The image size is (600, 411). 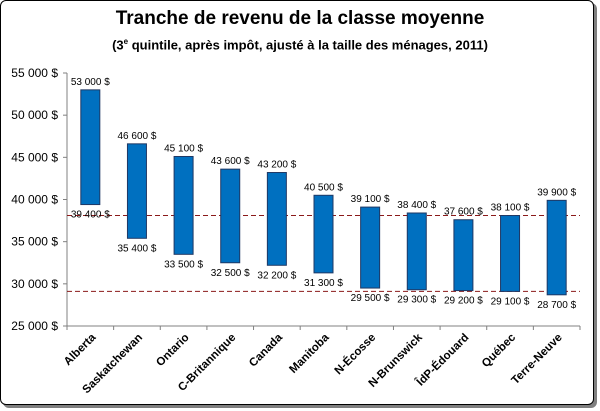 I want to click on high-value-label: 40 500 $, so click(x=323, y=187).